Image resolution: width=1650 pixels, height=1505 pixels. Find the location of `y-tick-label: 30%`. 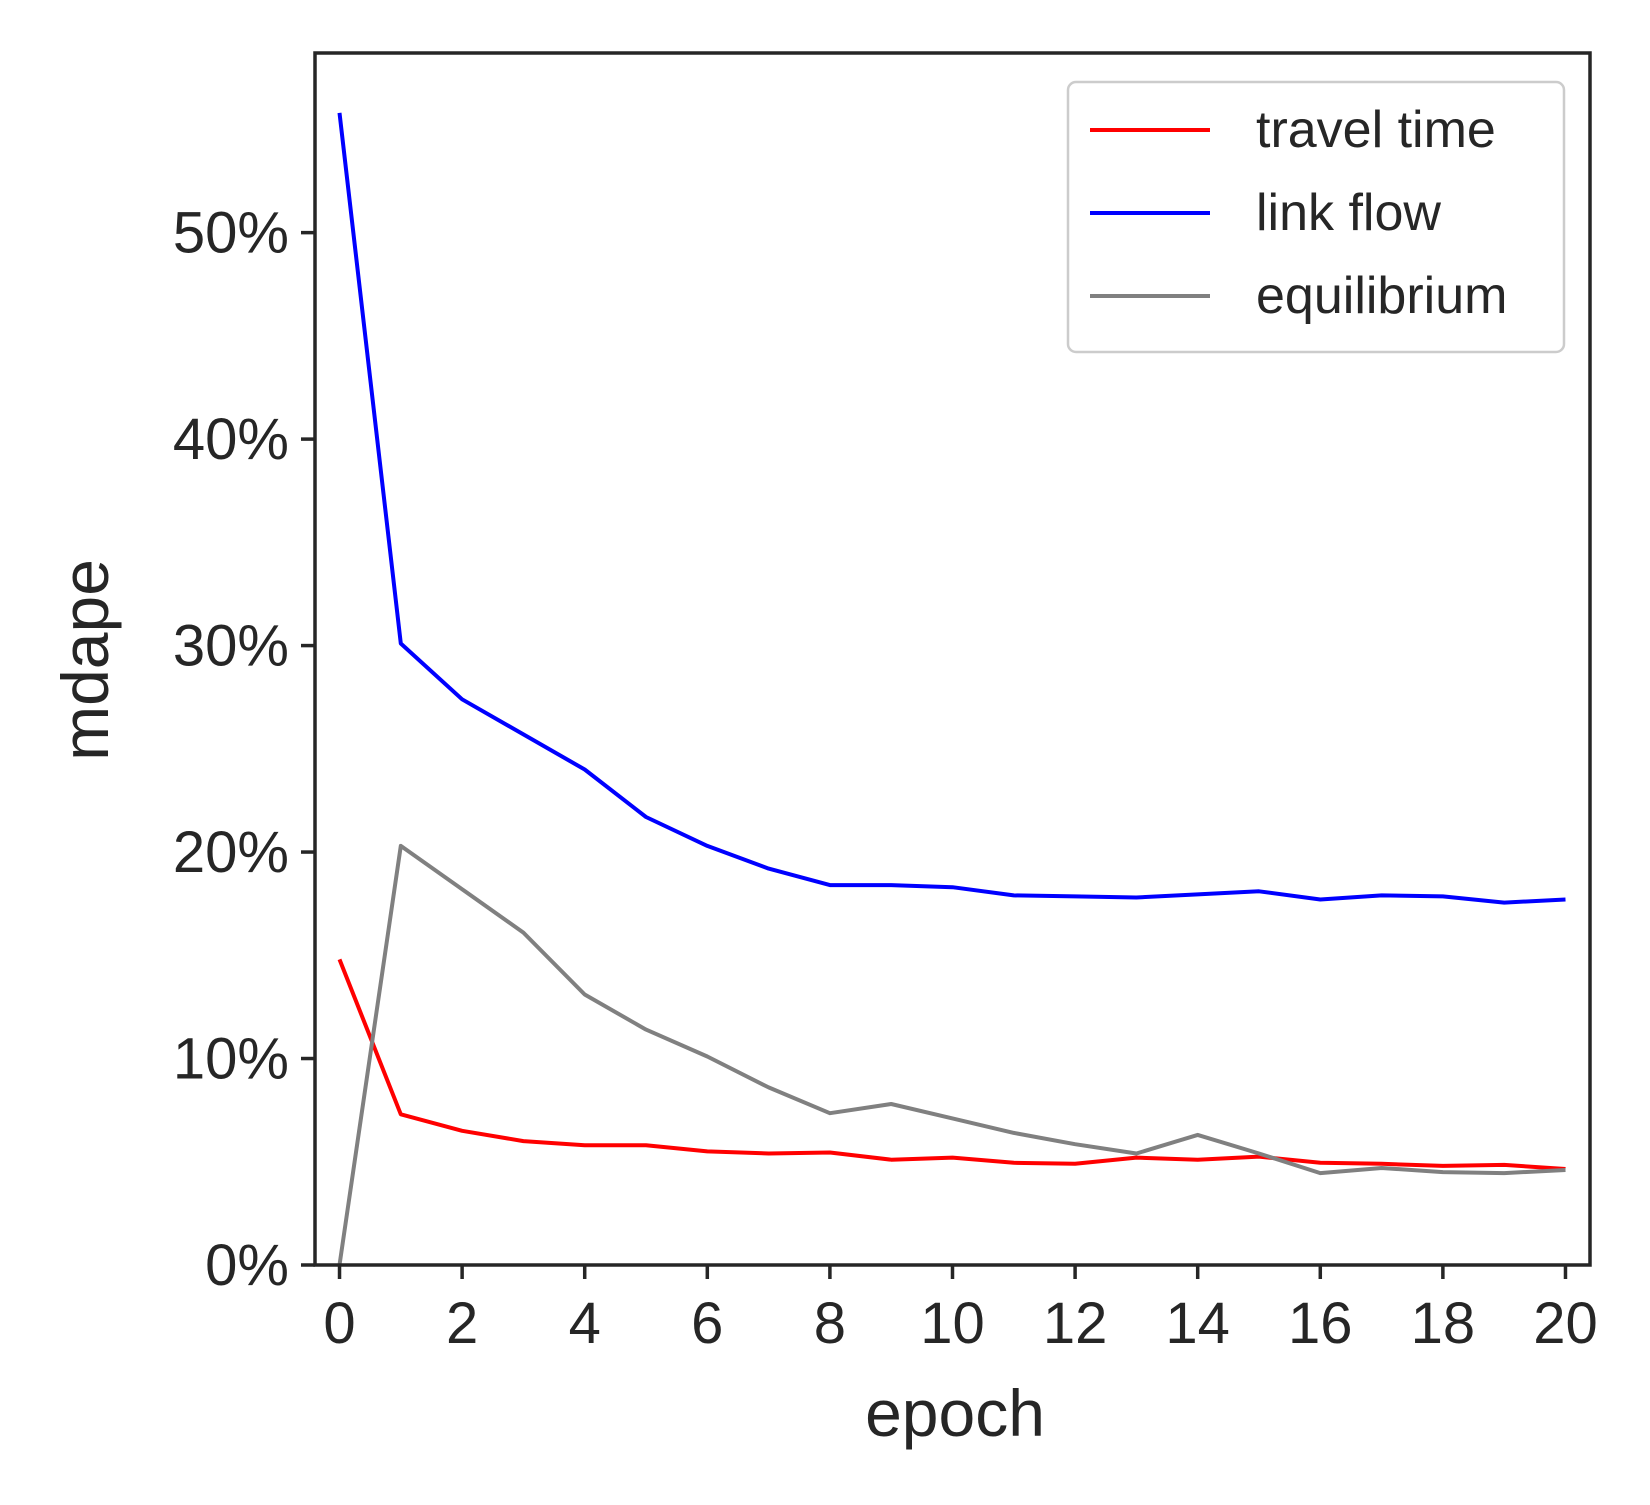

y-tick-label: 30% is located at coordinates (231, 646).